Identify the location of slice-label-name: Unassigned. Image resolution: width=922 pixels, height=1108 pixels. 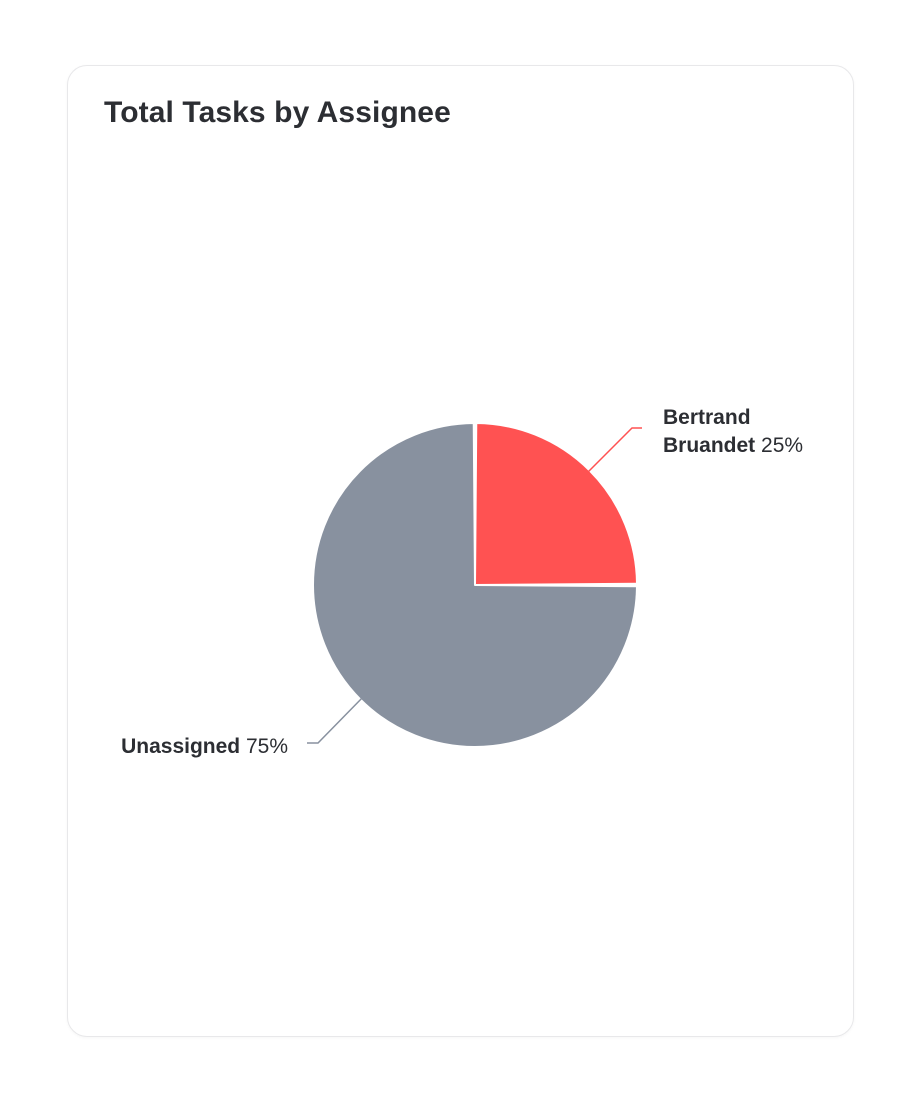
(180, 746).